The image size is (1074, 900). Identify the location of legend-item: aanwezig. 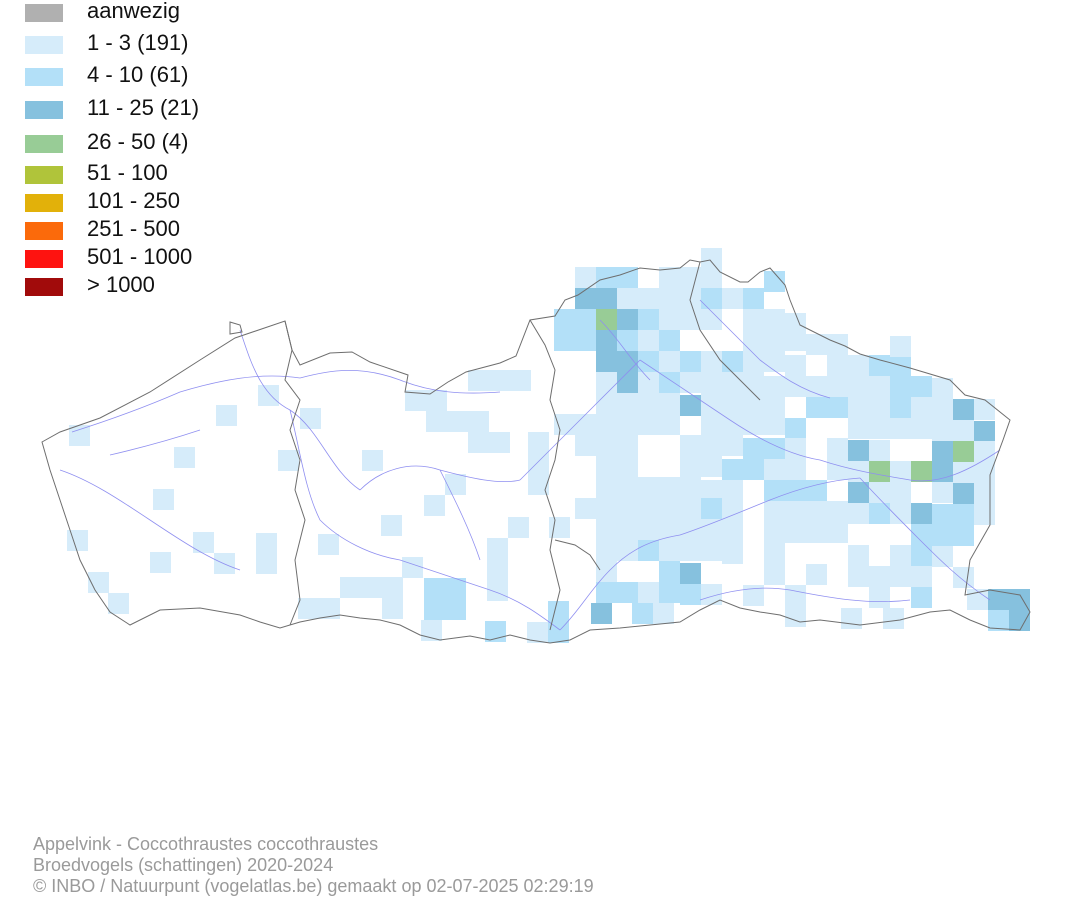
(175, 11).